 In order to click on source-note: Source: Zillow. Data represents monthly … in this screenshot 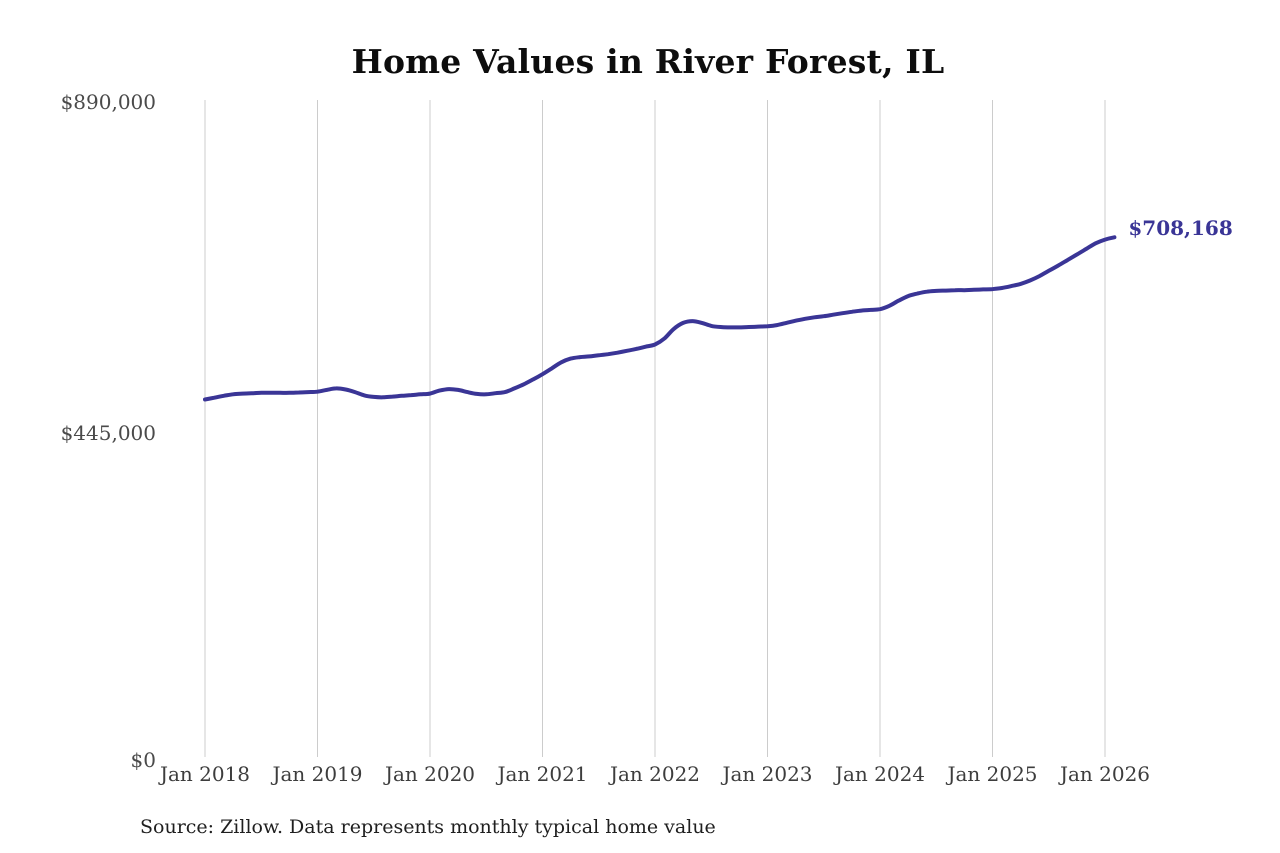, I will do `click(428, 827)`.